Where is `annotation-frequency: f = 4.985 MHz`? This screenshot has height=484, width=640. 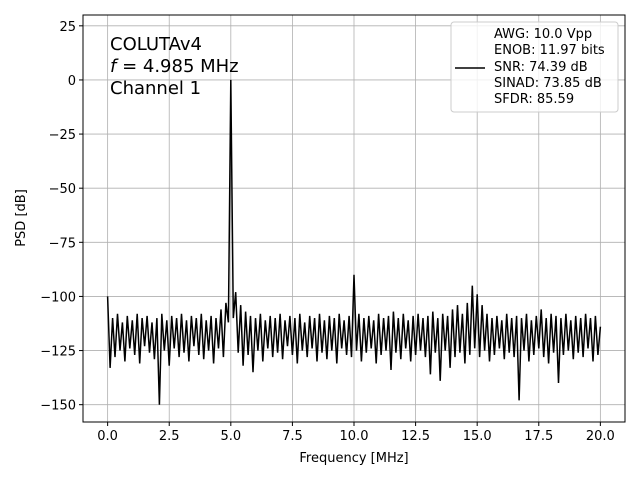 annotation-frequency: f = 4.985 MHz is located at coordinates (174, 66).